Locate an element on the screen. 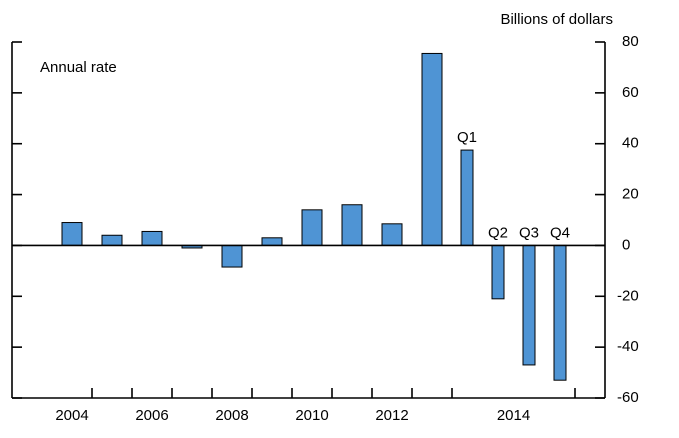  y-tick-label: 0 is located at coordinates (626, 244).